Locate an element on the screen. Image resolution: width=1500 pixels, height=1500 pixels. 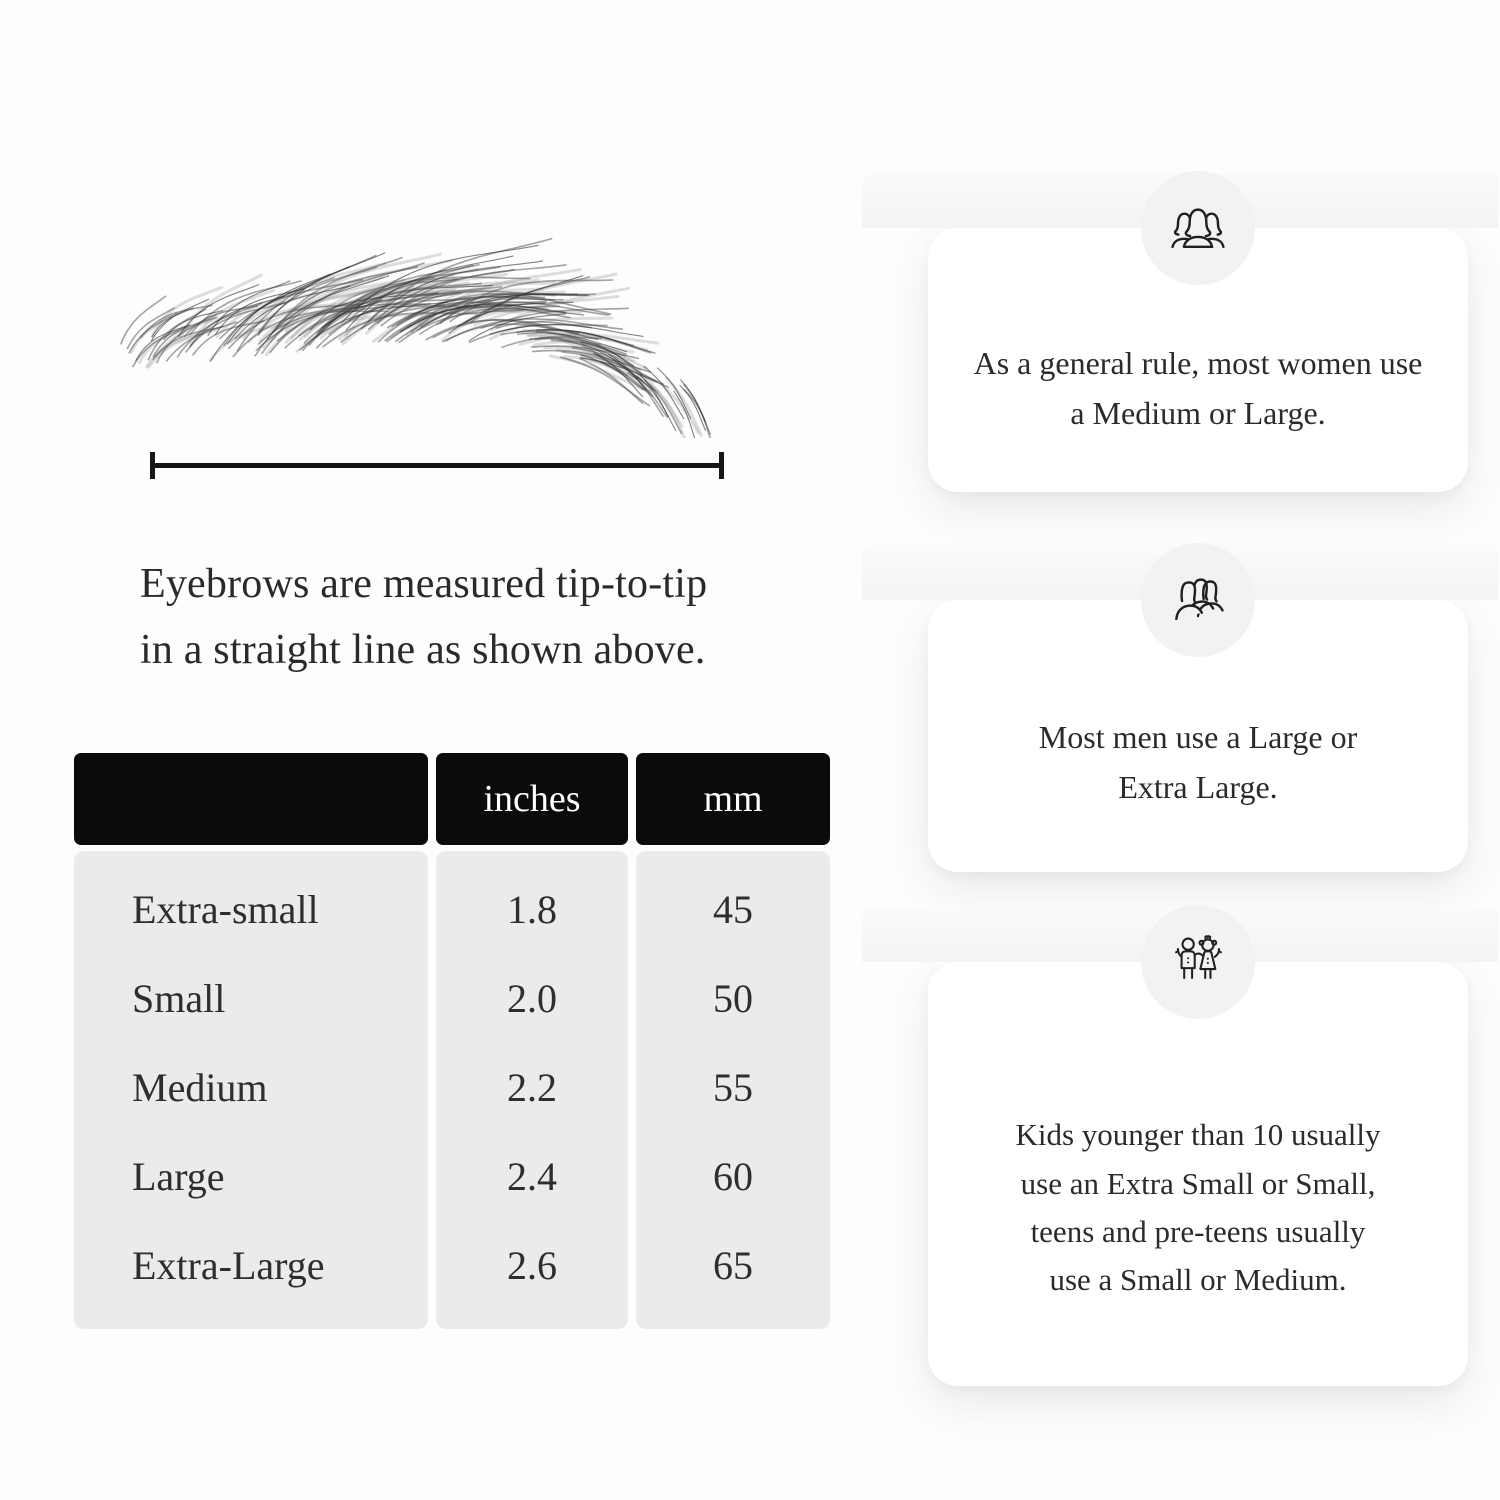
header-cell-size is located at coordinates (251, 799).